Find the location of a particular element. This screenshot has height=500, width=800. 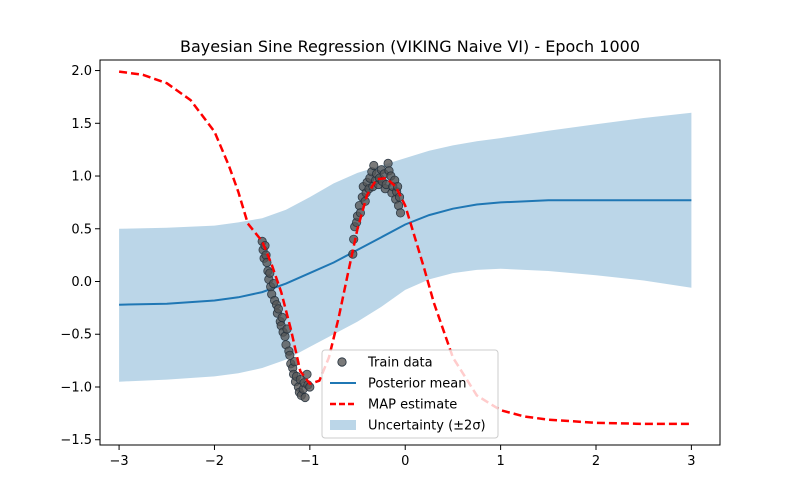

legend-box is located at coordinates (410, 394).